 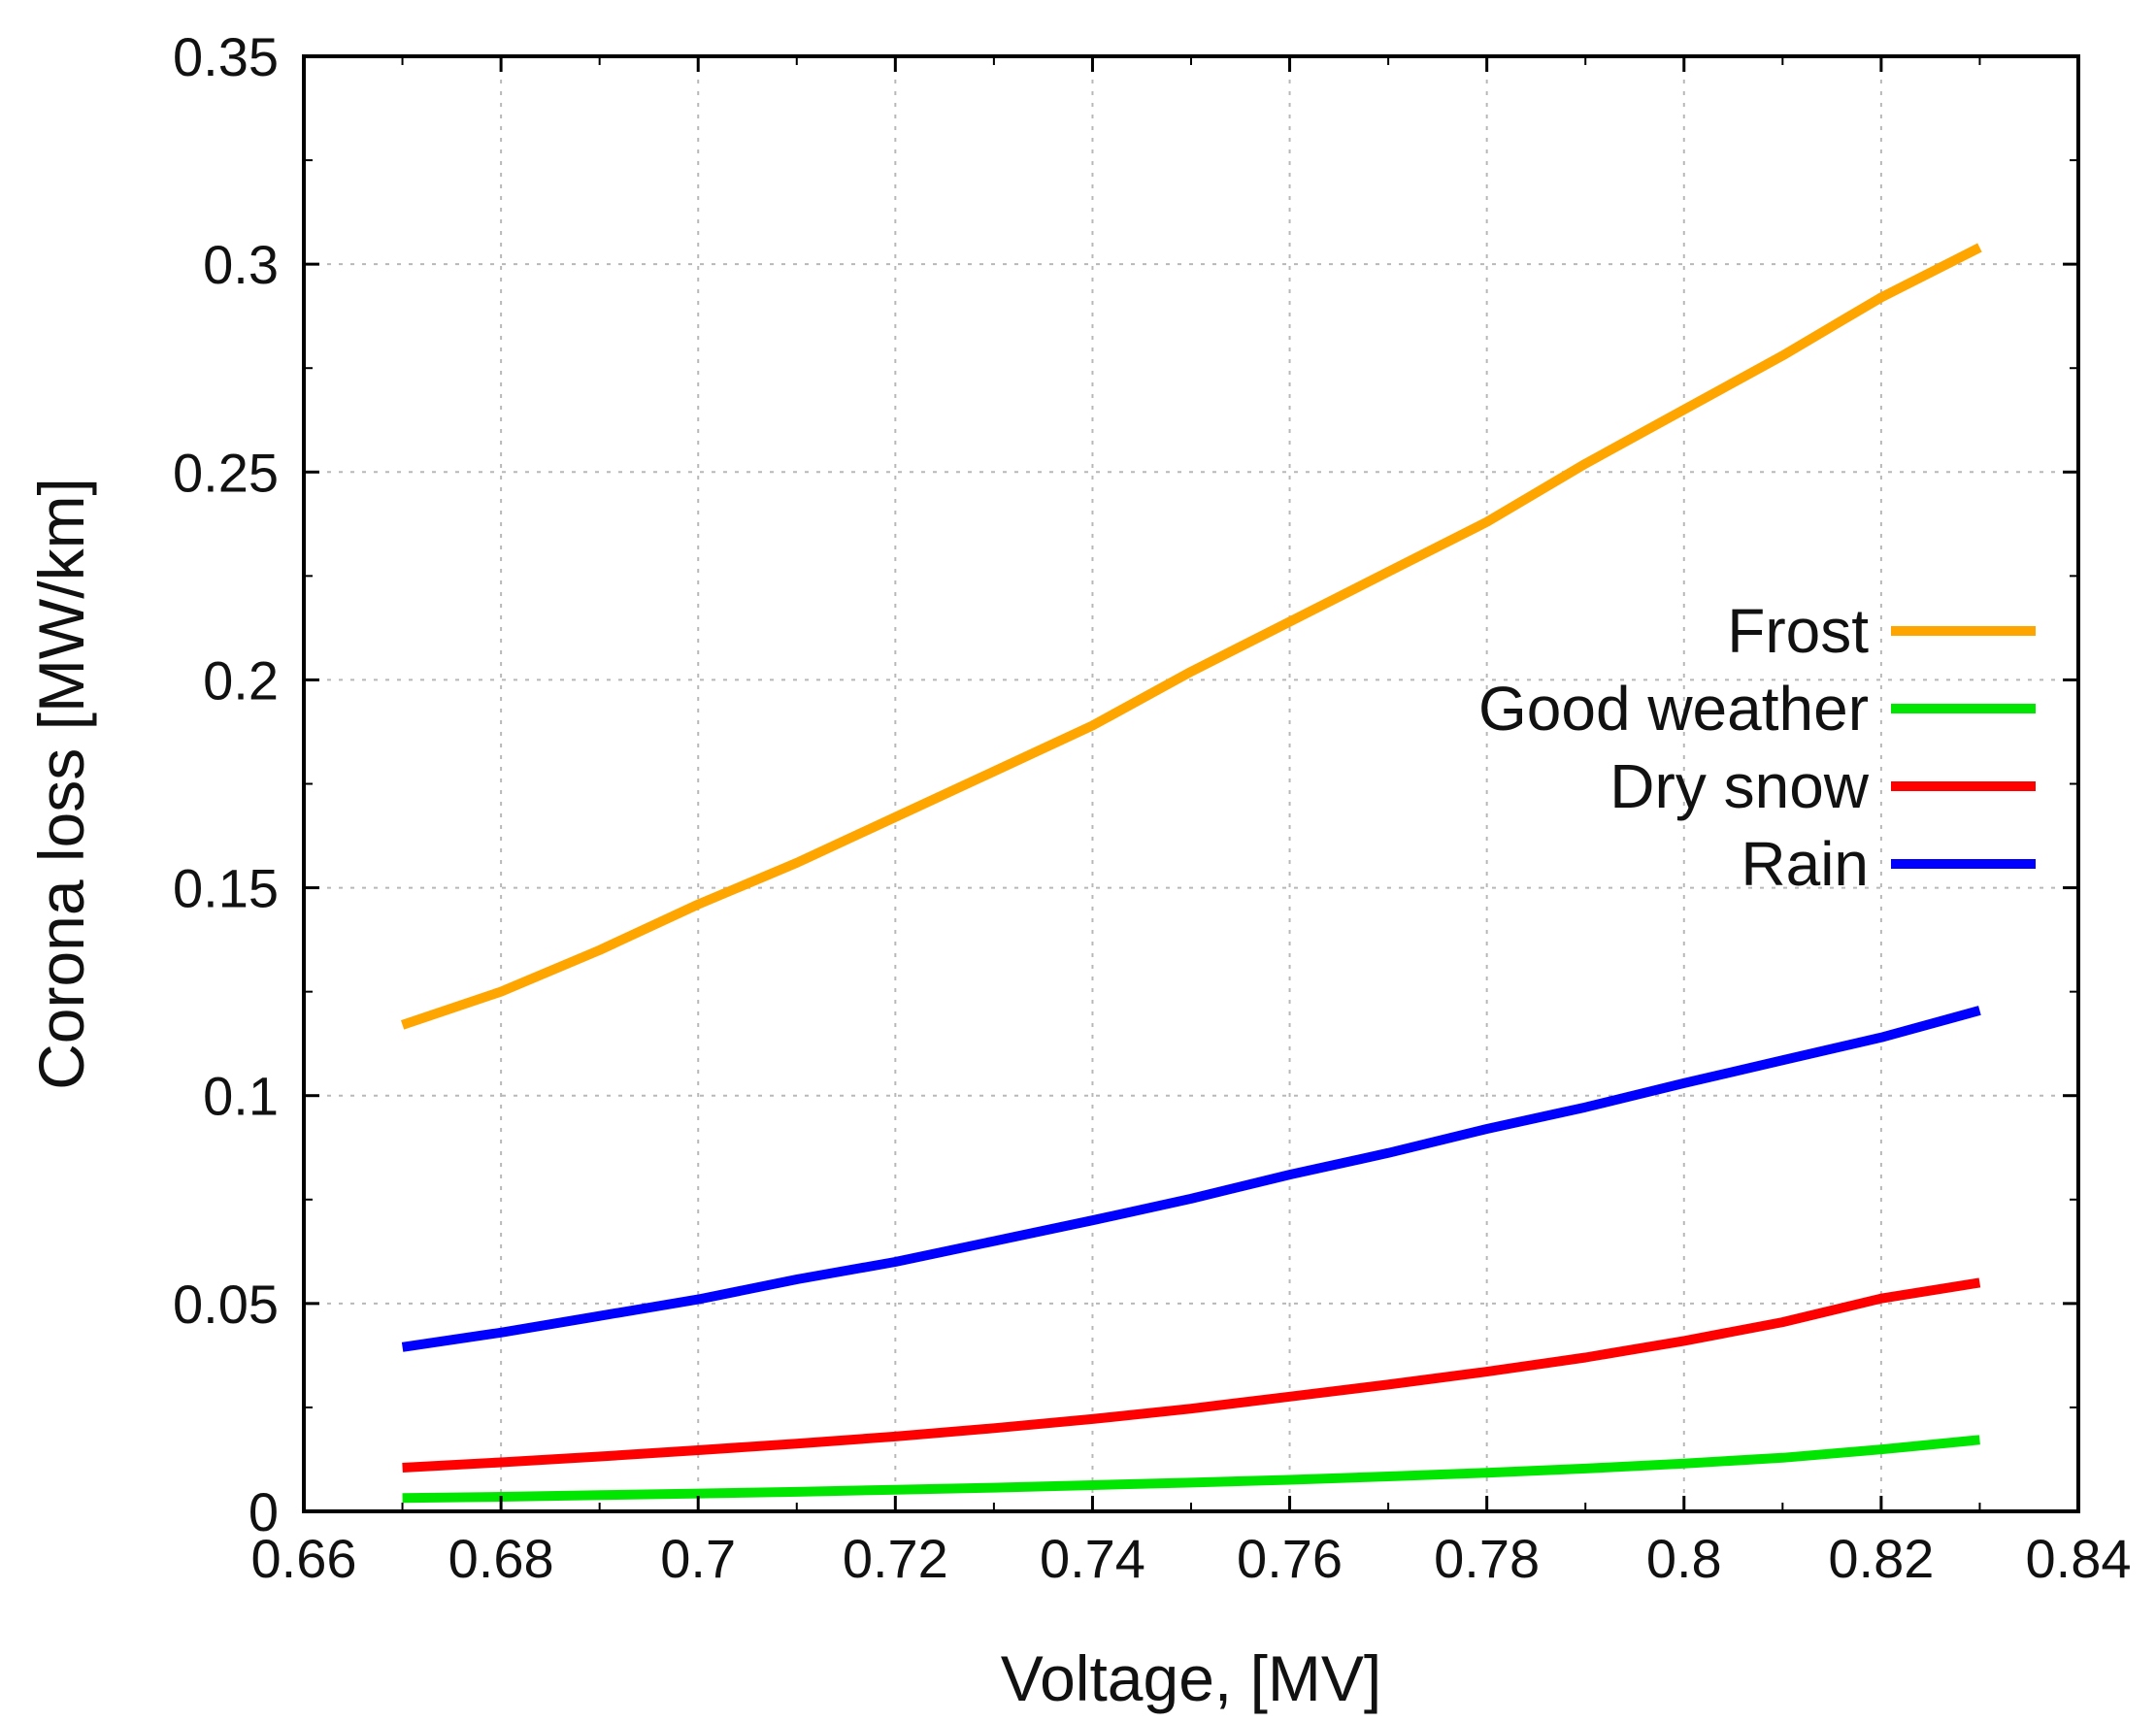 I want to click on x-tick-label: 0.7, so click(x=698, y=1558).